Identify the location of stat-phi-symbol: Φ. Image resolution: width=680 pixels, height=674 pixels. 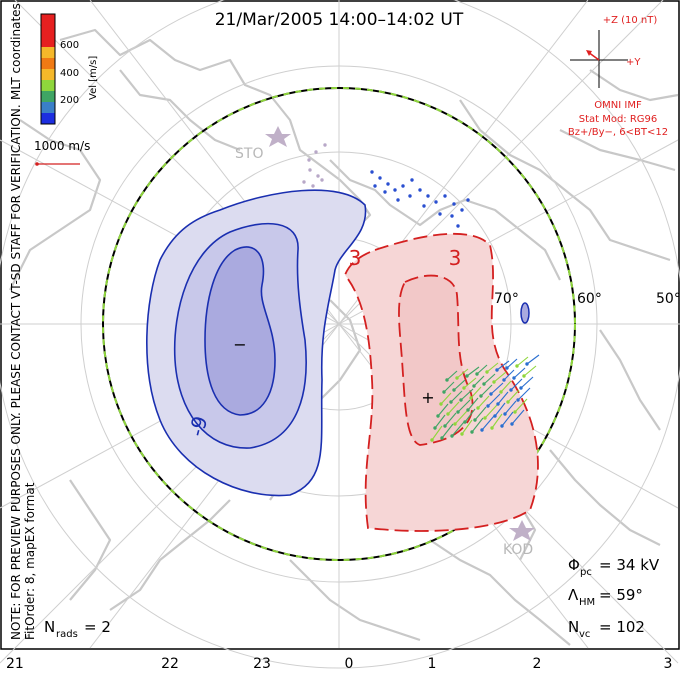
(574, 565).